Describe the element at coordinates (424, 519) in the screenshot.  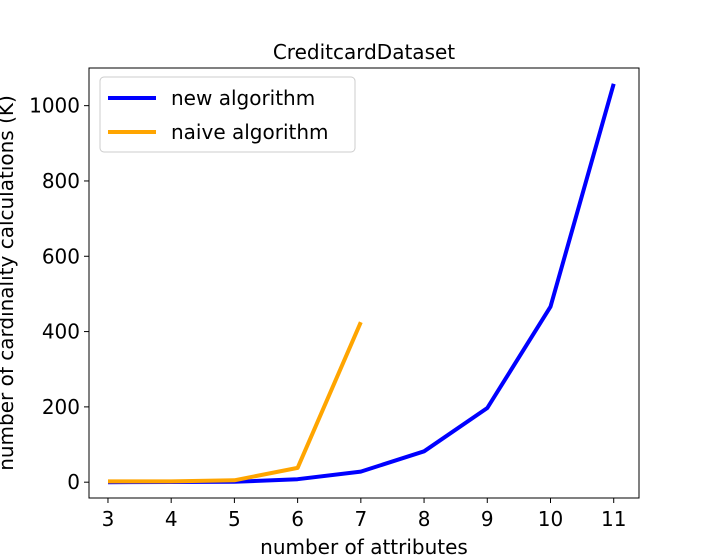
I see `x-tick-label: 8` at that location.